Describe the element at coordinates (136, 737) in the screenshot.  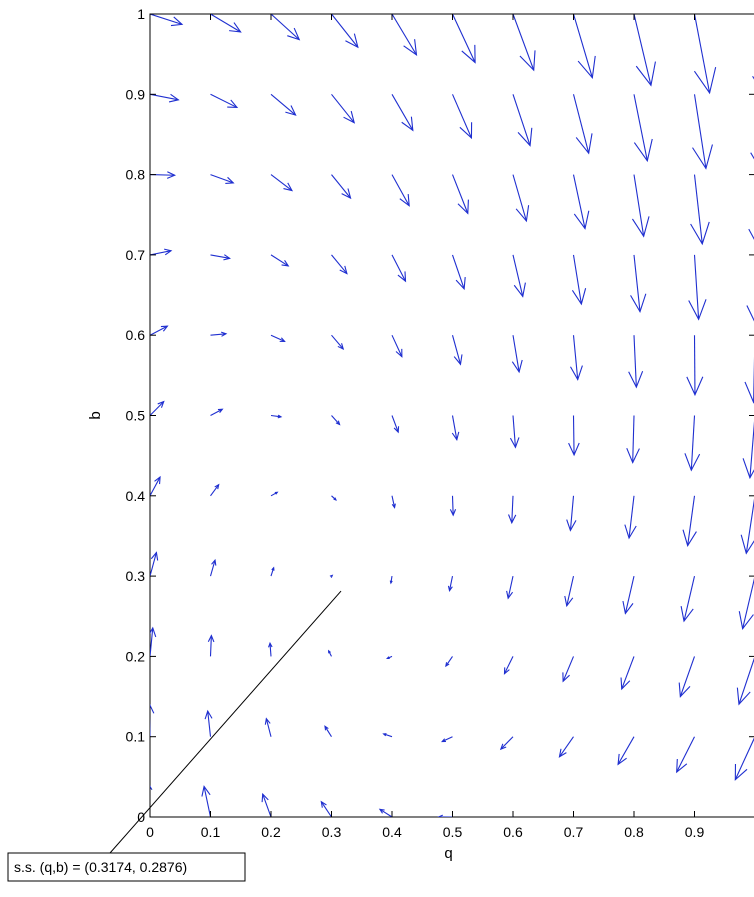
I see `y-tick-label: 0.1` at that location.